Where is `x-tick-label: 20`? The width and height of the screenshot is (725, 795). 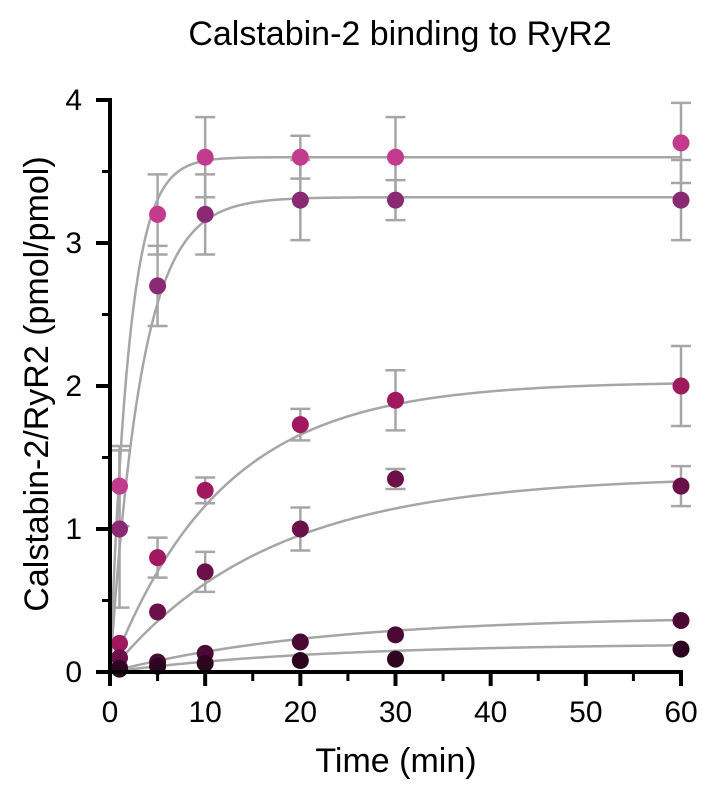
x-tick-label: 20 is located at coordinates (300, 712).